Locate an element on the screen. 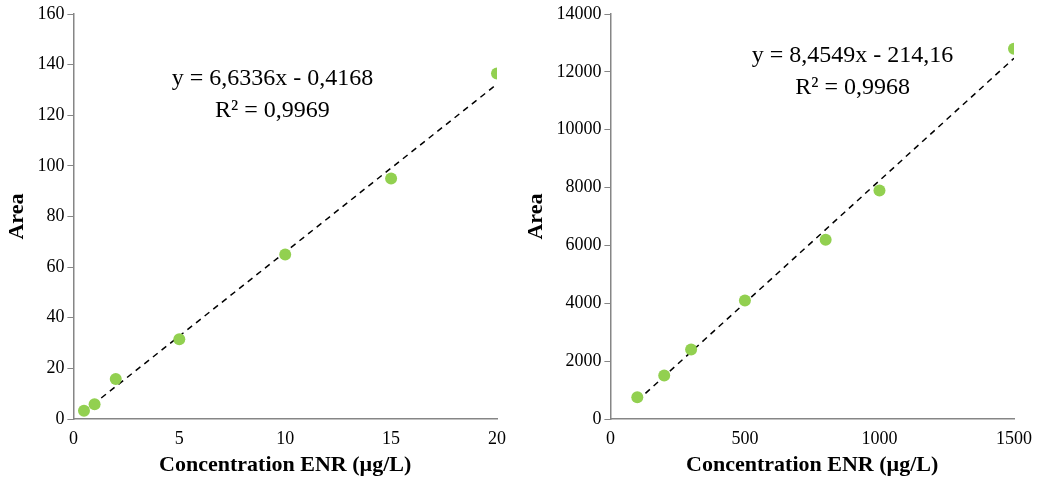  x-tick-label: 1000 is located at coordinates (879, 437).